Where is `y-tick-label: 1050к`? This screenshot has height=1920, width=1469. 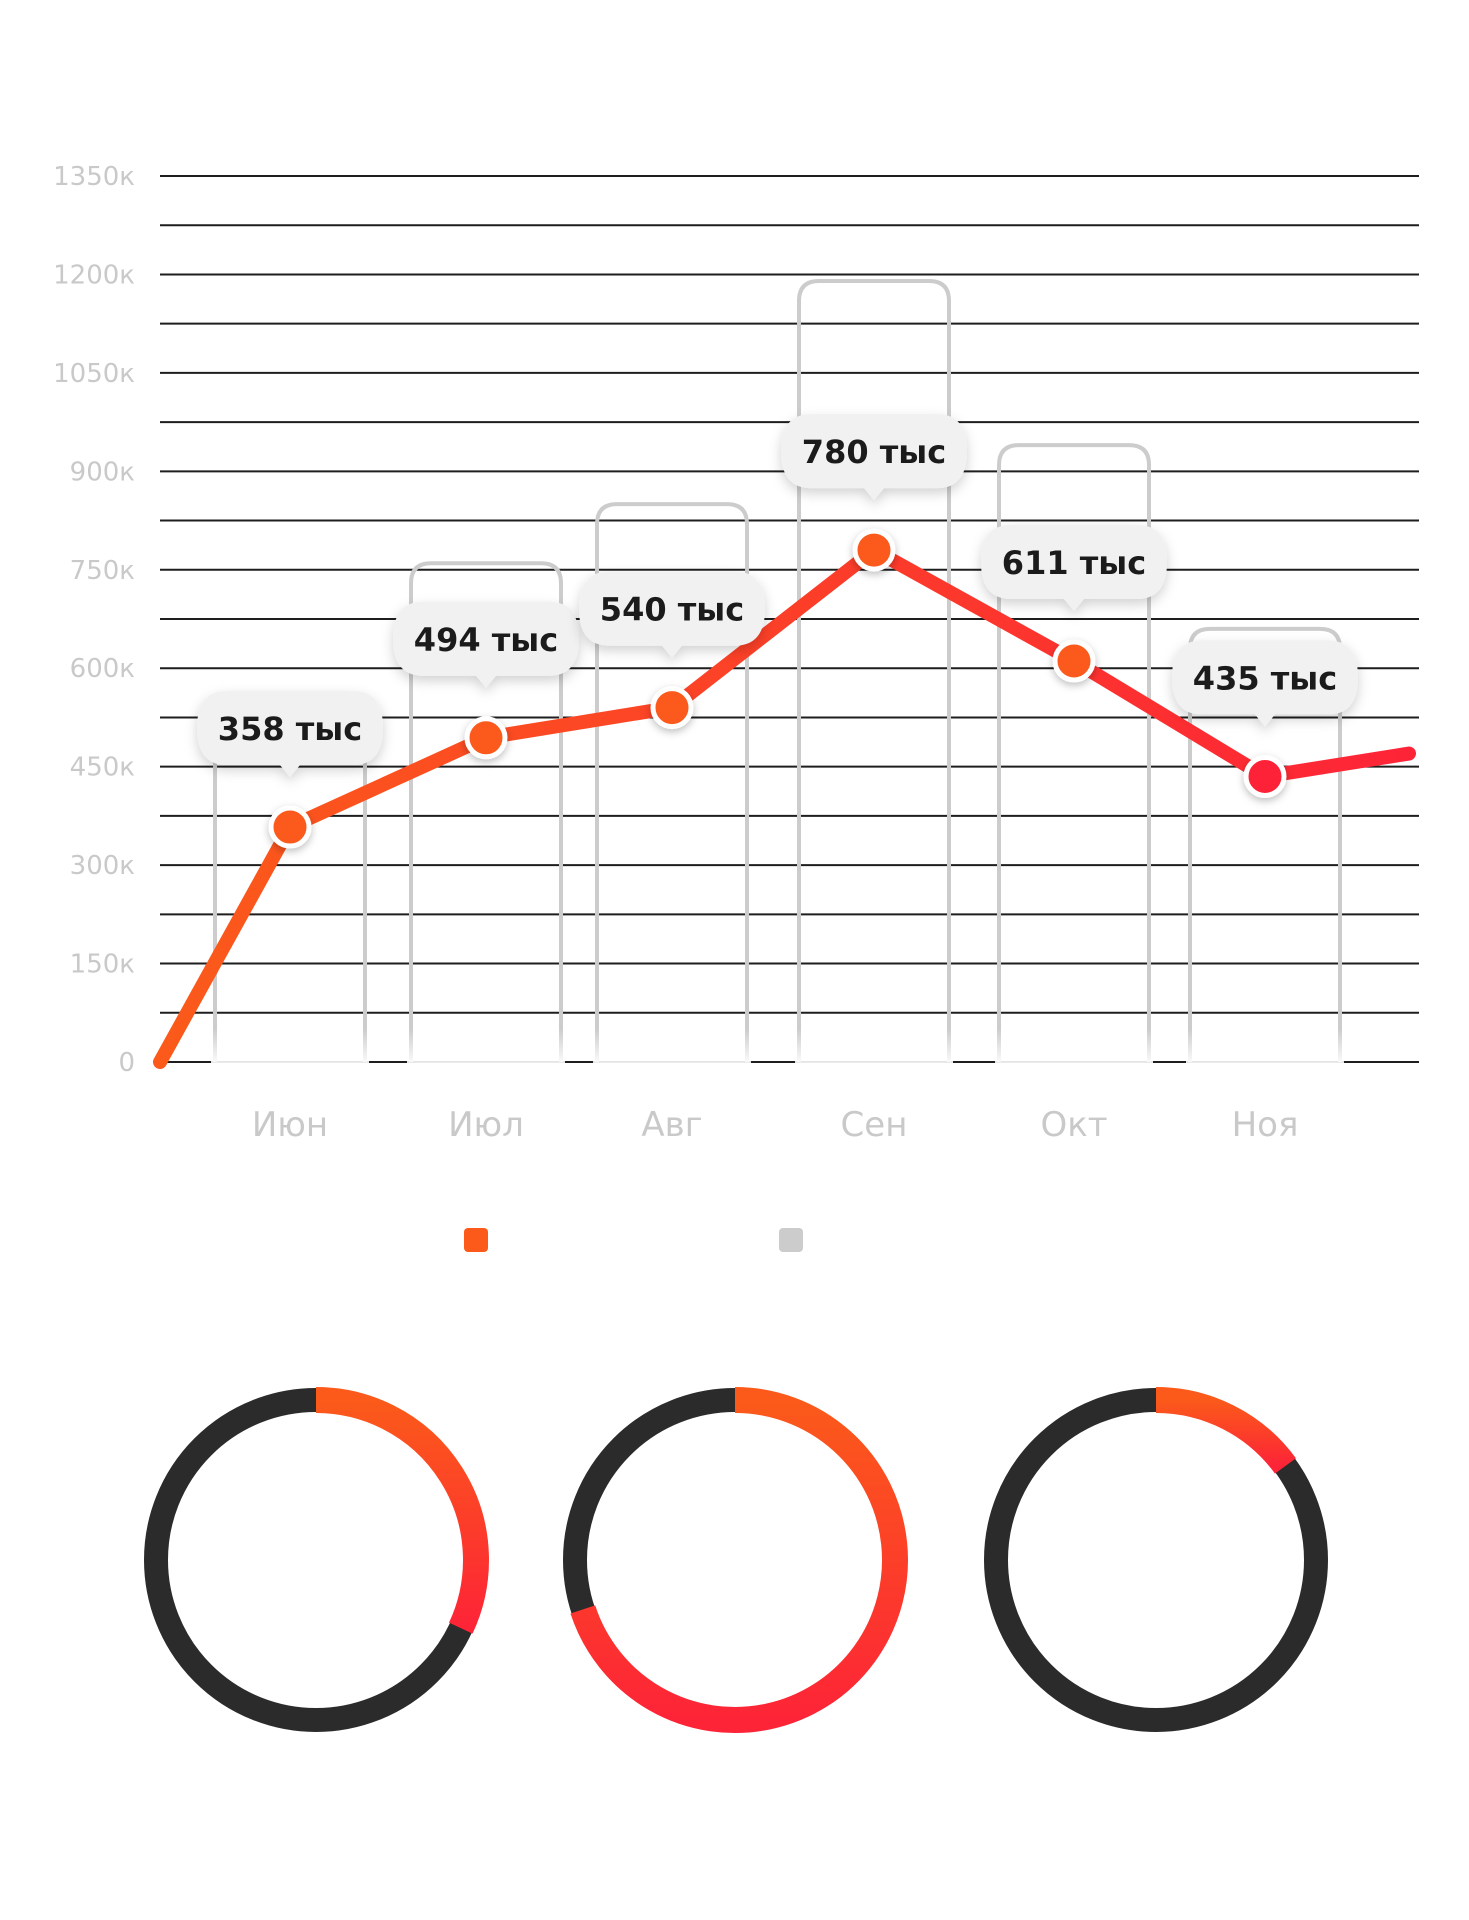
y-tick-label: 1050к is located at coordinates (94, 374).